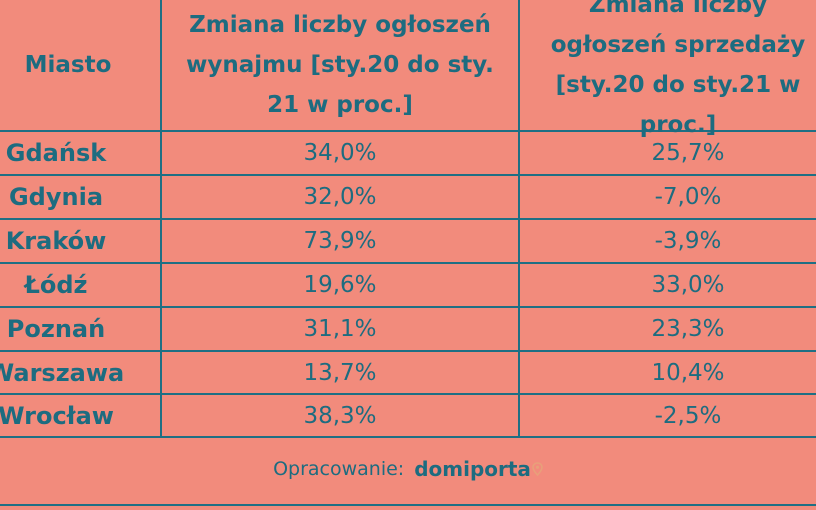 The height and width of the screenshot is (510, 816). I want to click on brand-logo: domiporta, so click(478, 469).